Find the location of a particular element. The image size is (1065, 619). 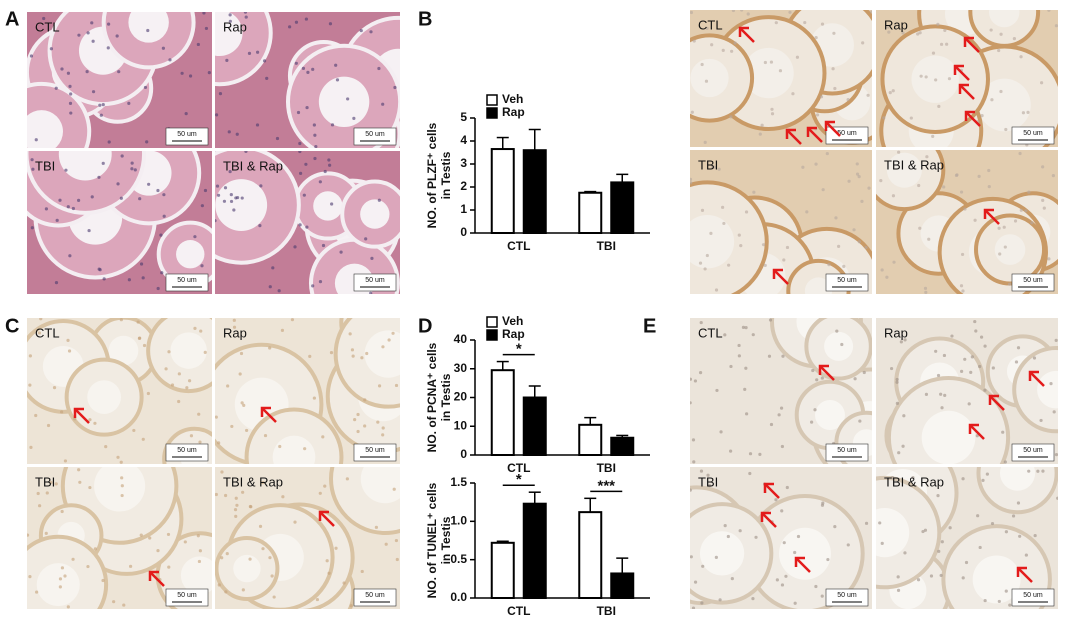

image-label: Rap is located at coordinates (235, 332).